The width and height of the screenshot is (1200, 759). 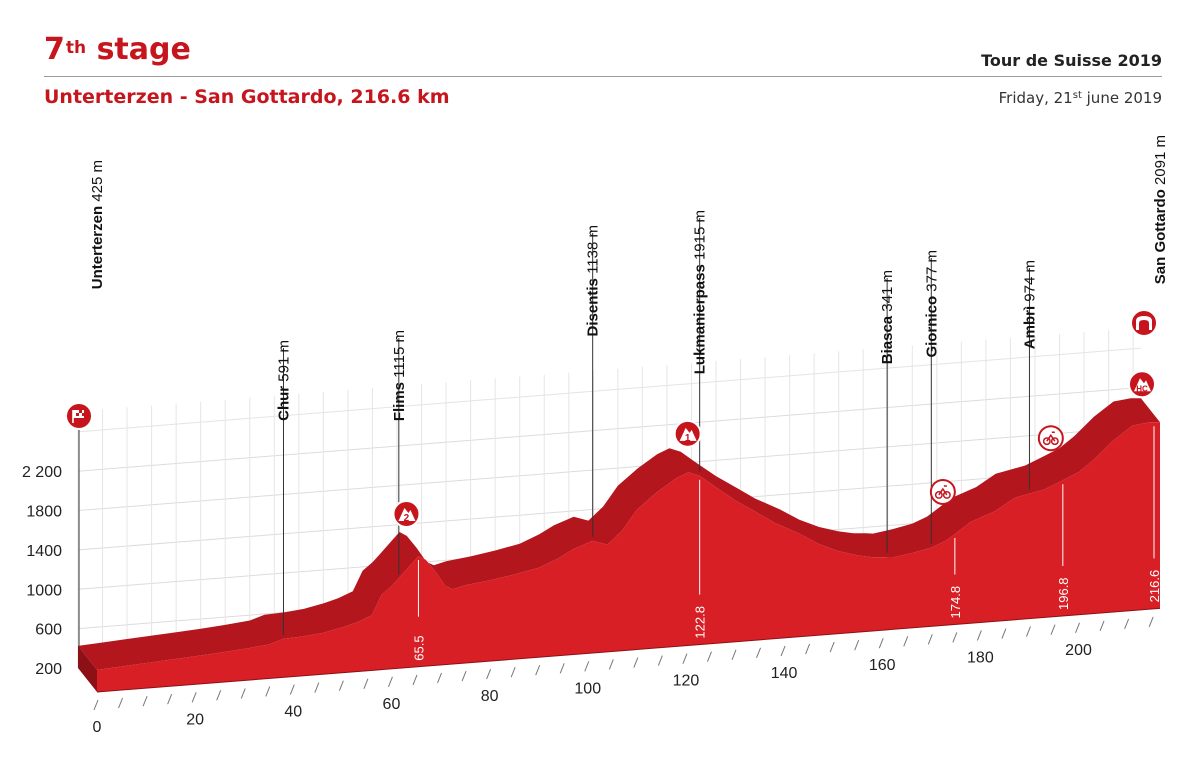 I want to click on stage-date: Friday, 21st june 2019, so click(x=1080, y=98).